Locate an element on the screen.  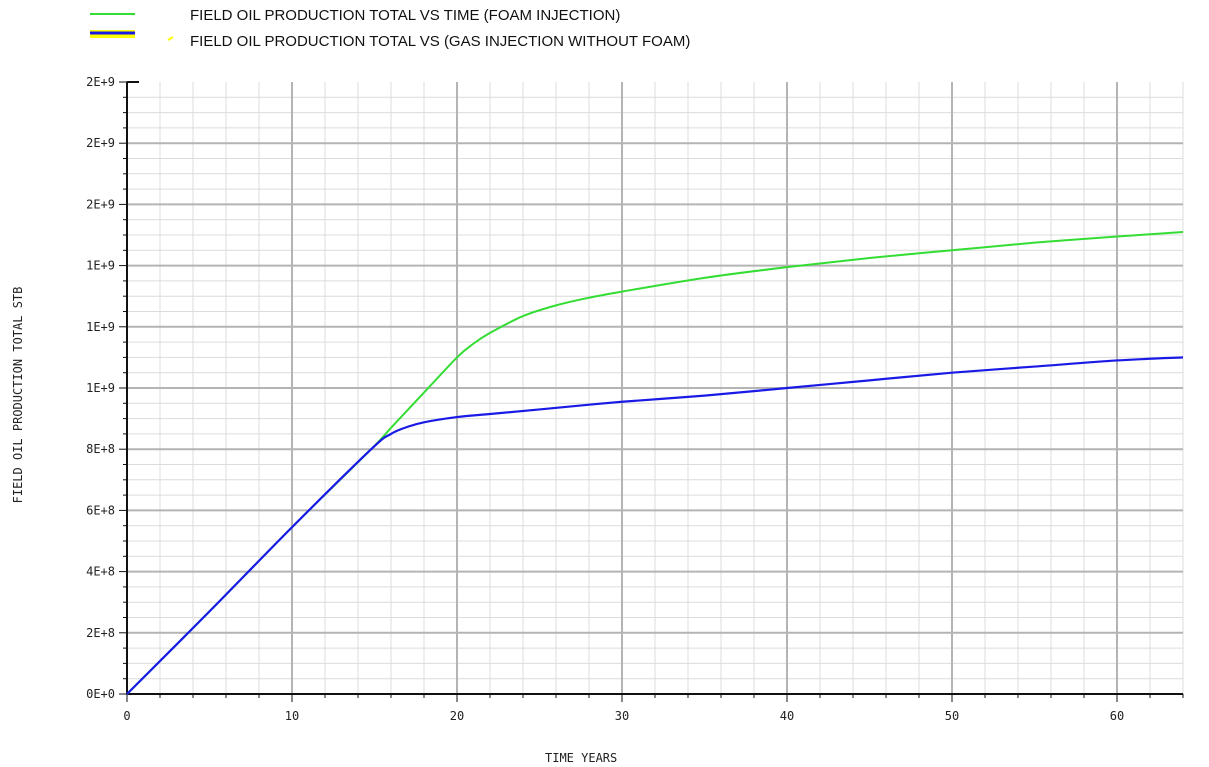
x-tick-label: 60 is located at coordinates (1117, 716).